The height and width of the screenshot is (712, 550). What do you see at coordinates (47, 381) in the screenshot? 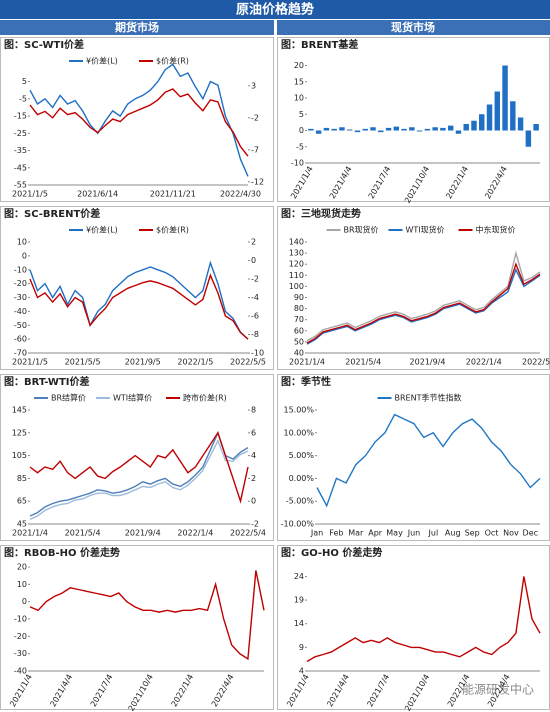
I see `panel-title: 图：BRT-WTI价差` at bounding box center [47, 381].